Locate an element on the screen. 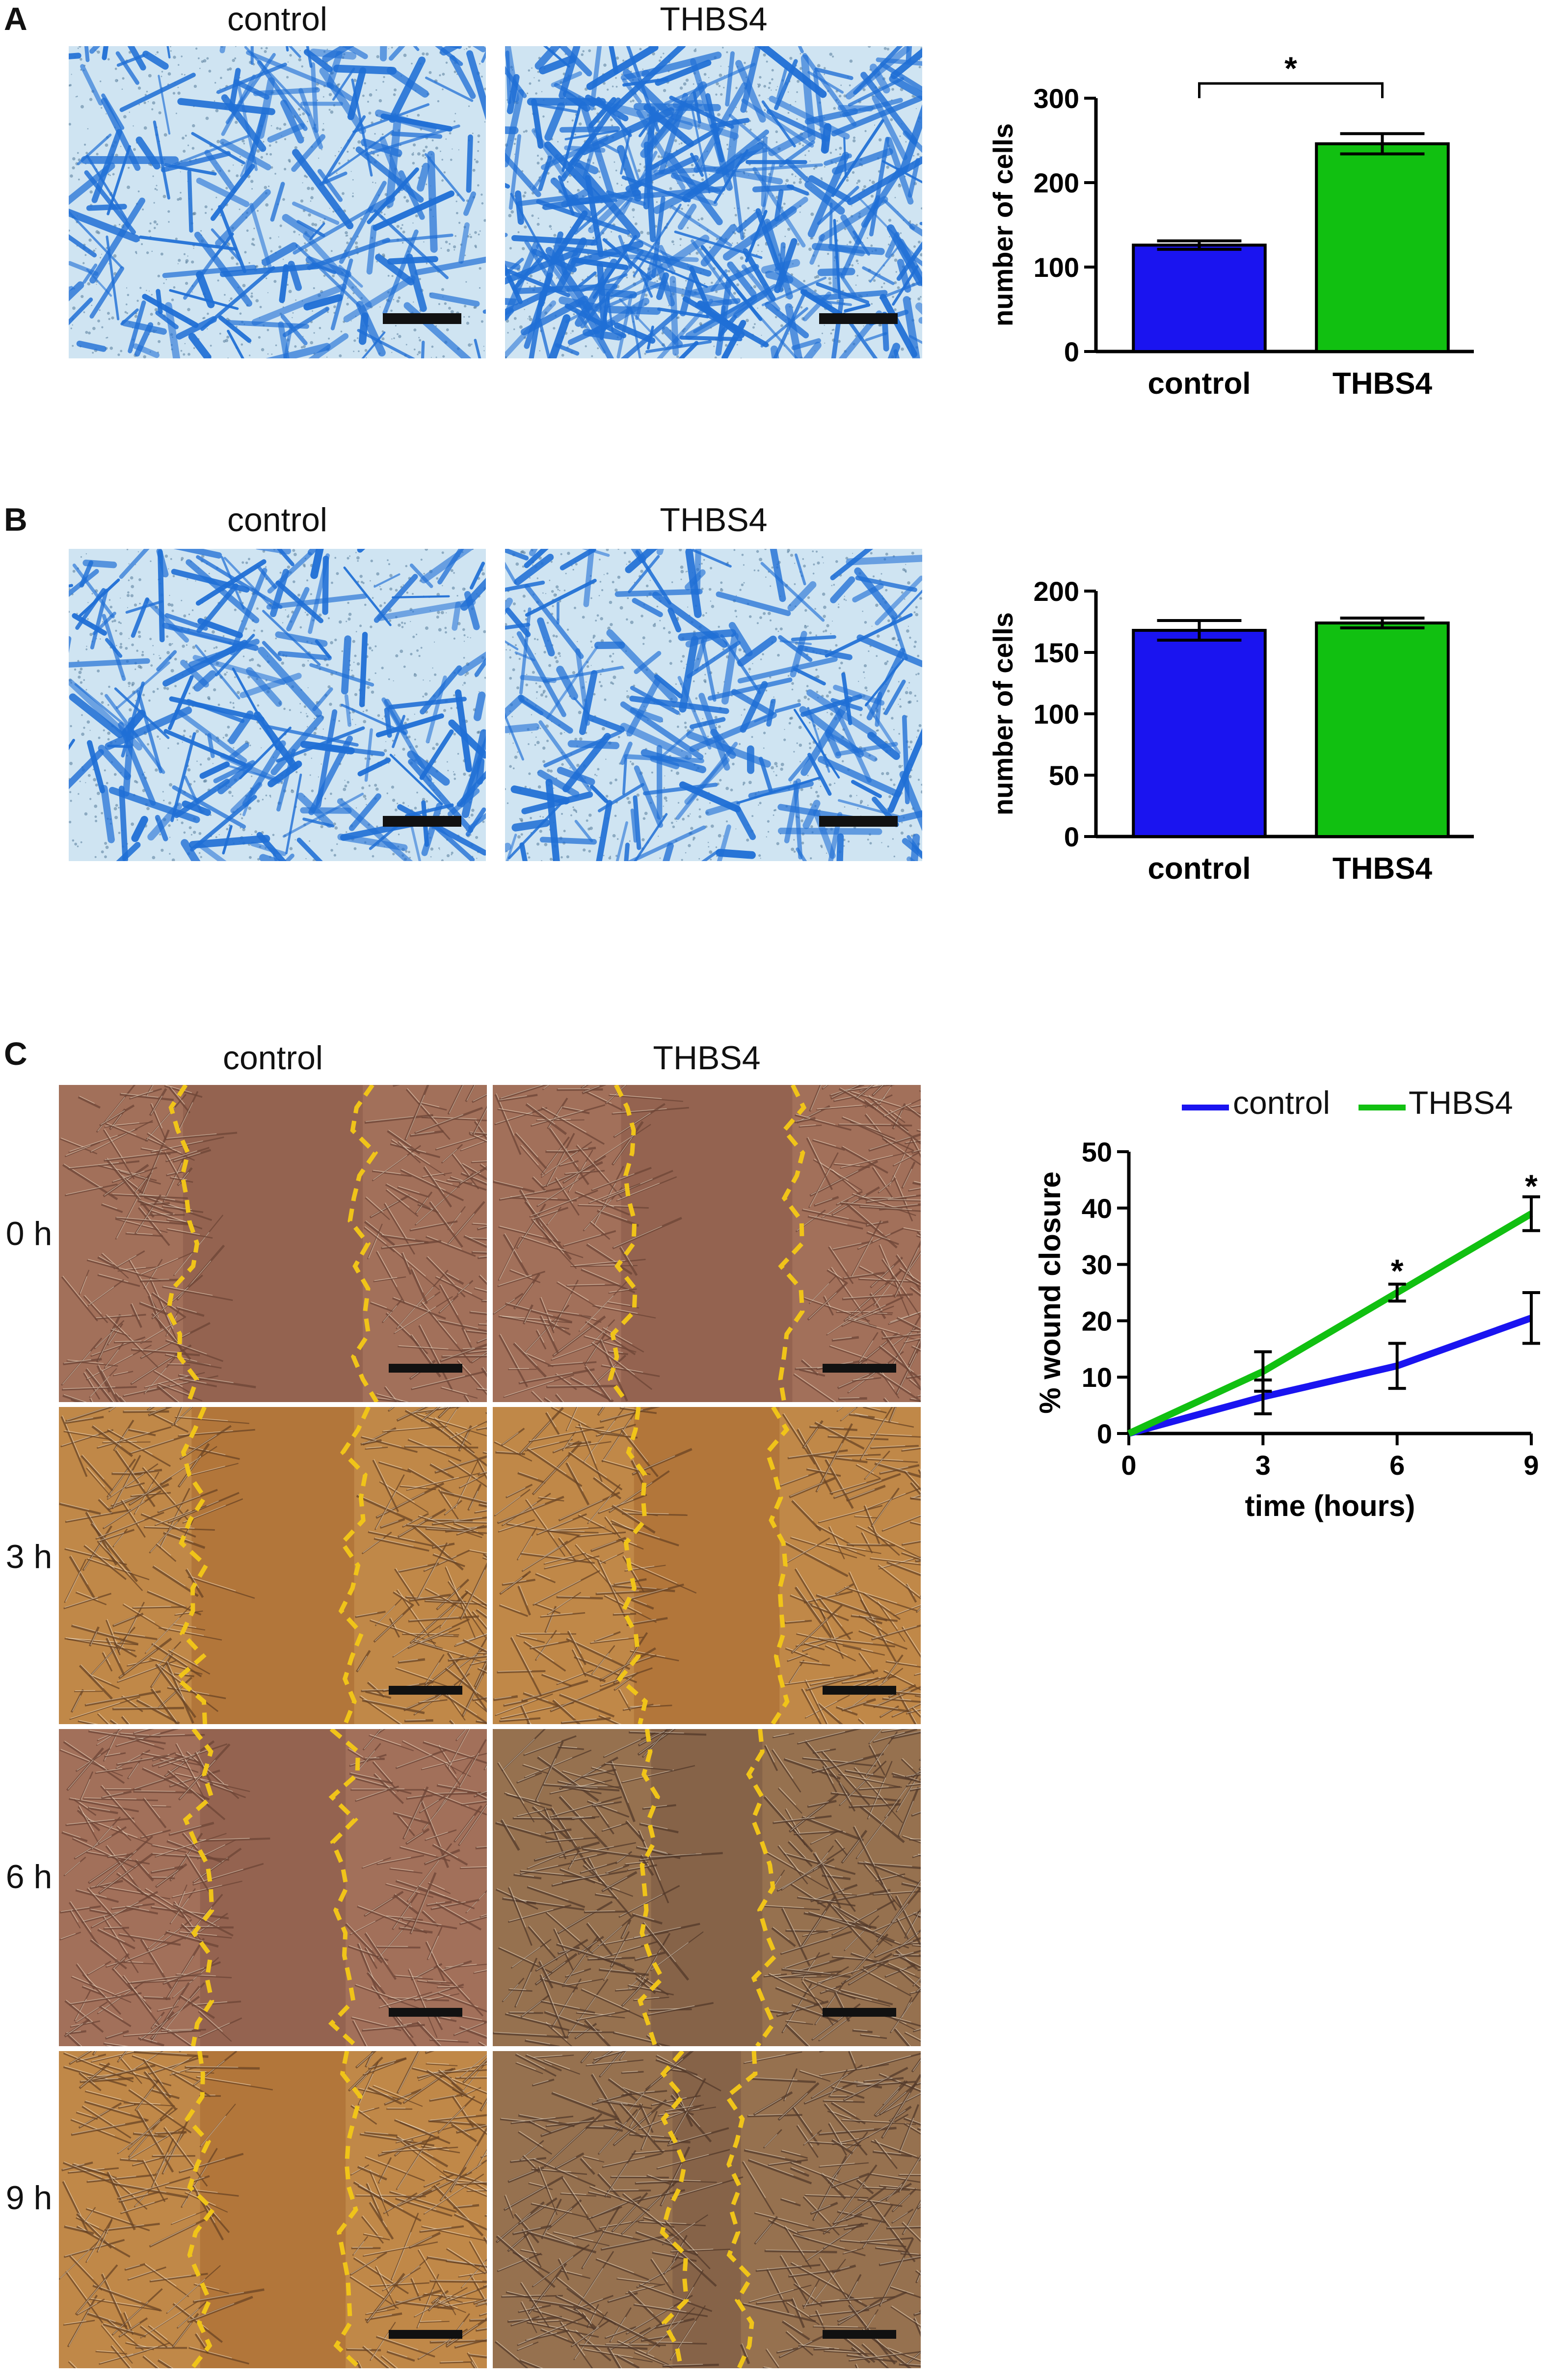  x-tick-label: 0 is located at coordinates (1128, 1465).